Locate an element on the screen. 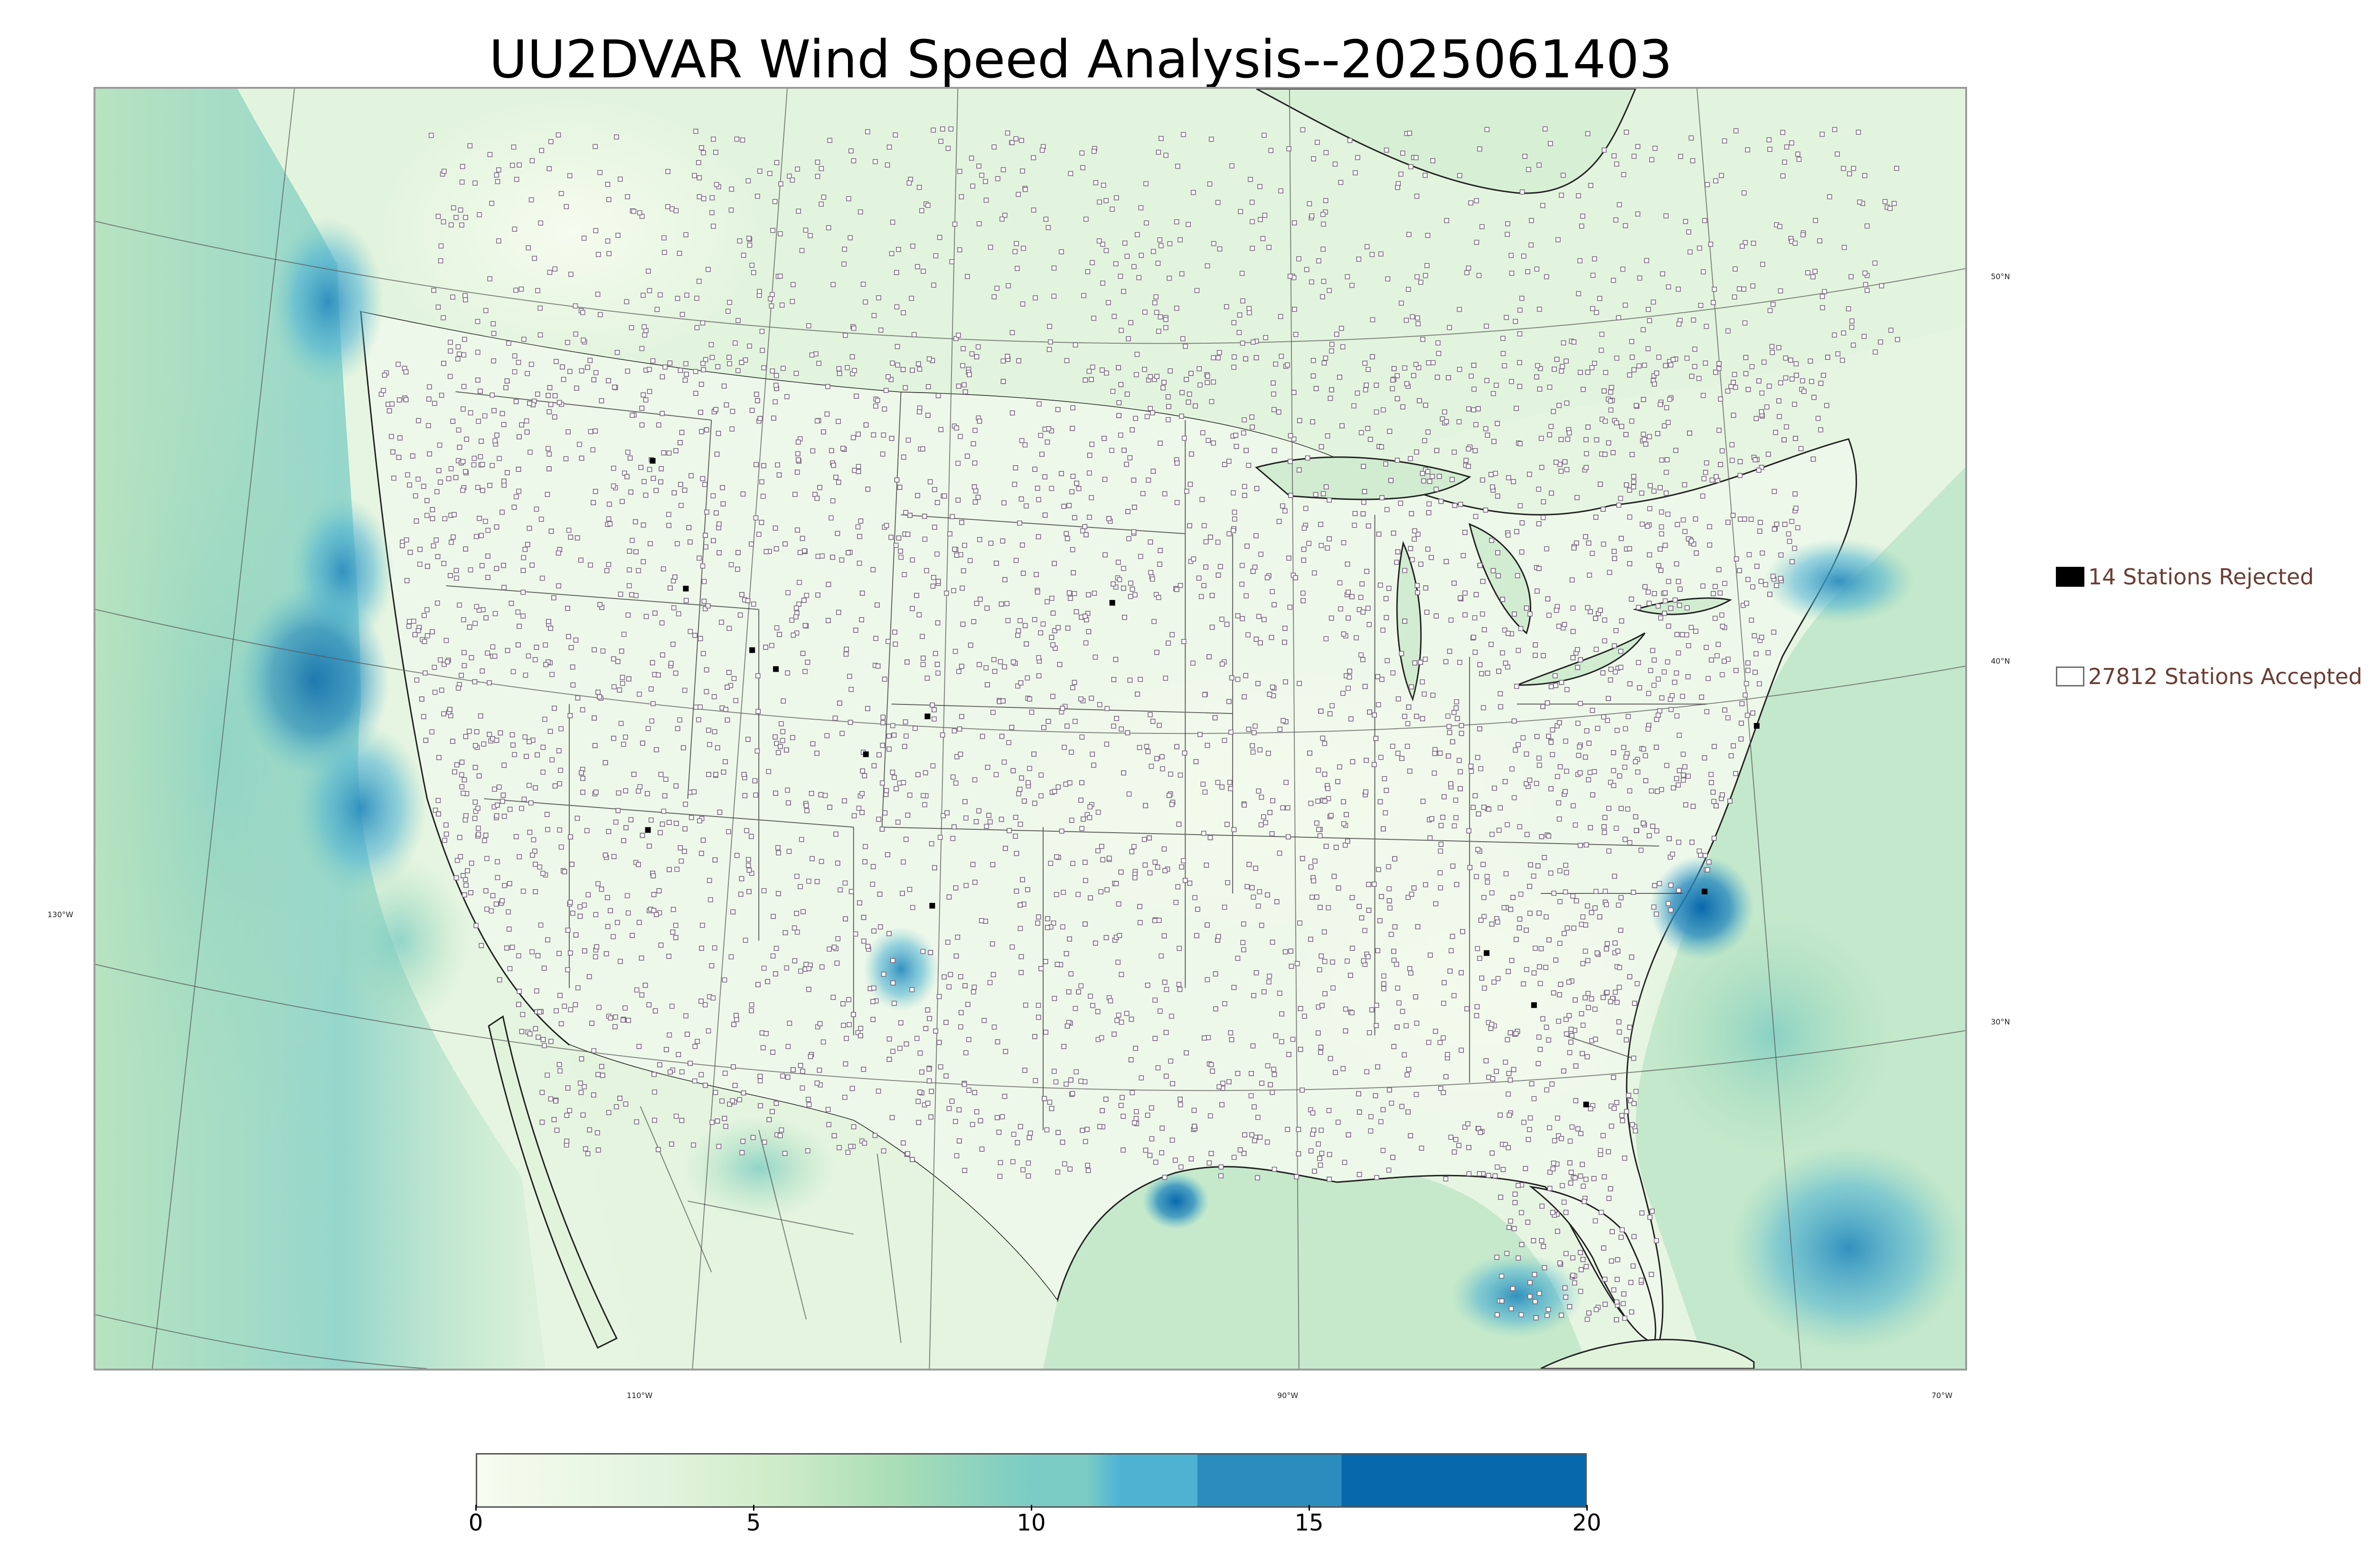 The height and width of the screenshot is (1568, 2374). cuba is located at coordinates (1647, 1354).